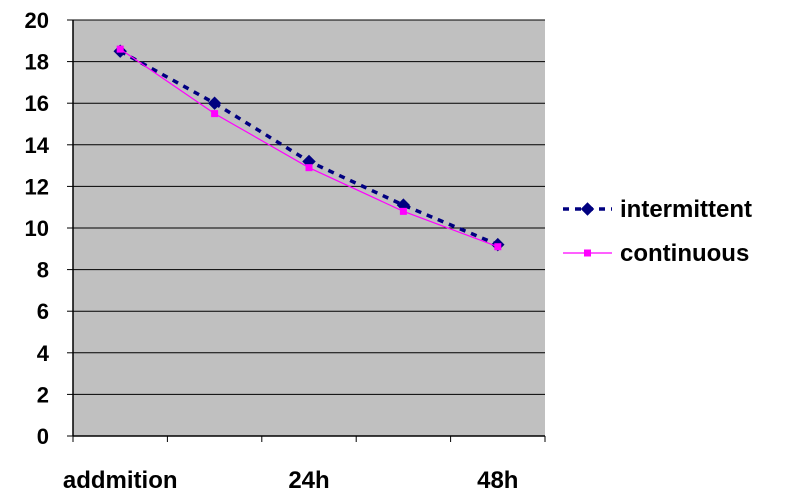 The width and height of the screenshot is (797, 503). Describe the element at coordinates (120, 480) in the screenshot. I see `x-tick-label: addmition` at that location.